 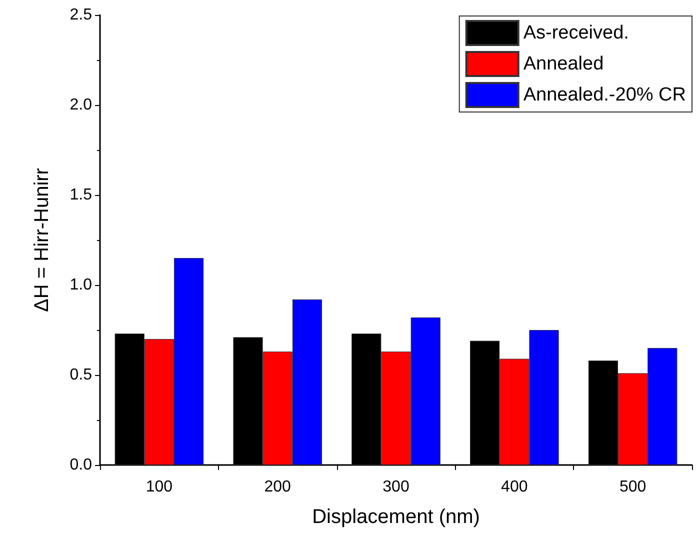 What do you see at coordinates (278, 487) in the screenshot?
I see `x-tick-label: 200` at bounding box center [278, 487].